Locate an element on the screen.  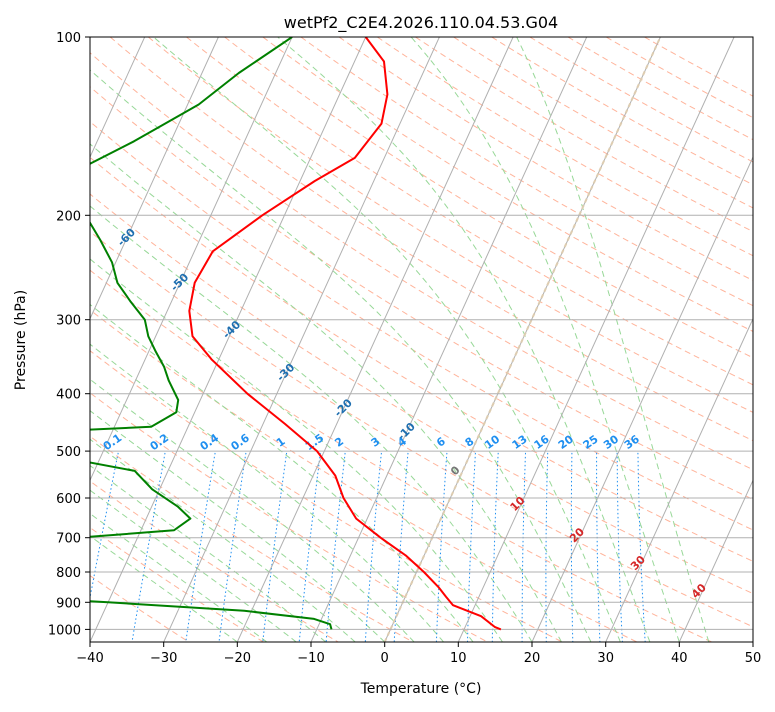
x-tick-label: −20 is located at coordinates (237, 658).